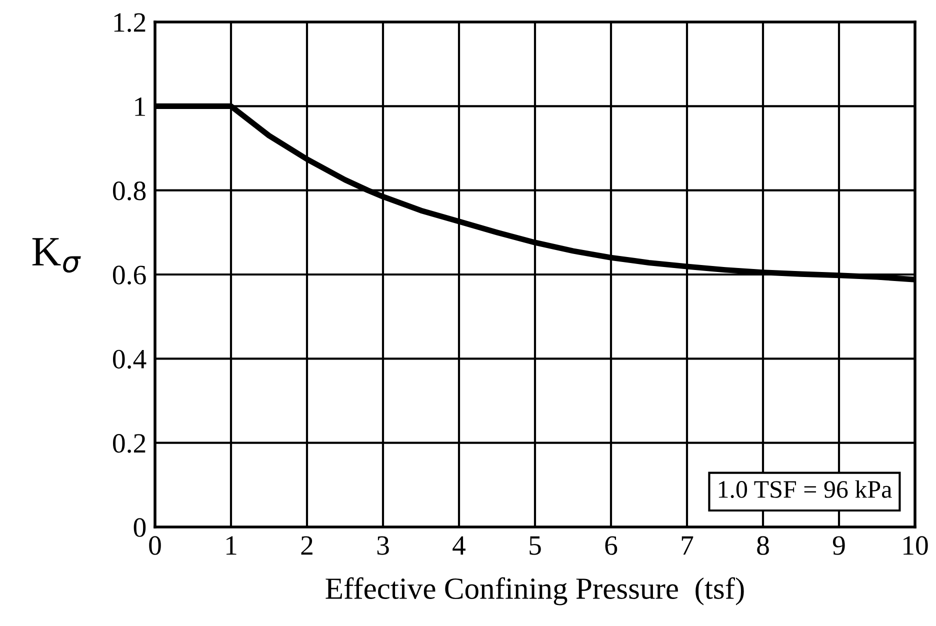 The image size is (936, 626). What do you see at coordinates (916, 545) in the screenshot?
I see `x-tick-label: 10` at bounding box center [916, 545].